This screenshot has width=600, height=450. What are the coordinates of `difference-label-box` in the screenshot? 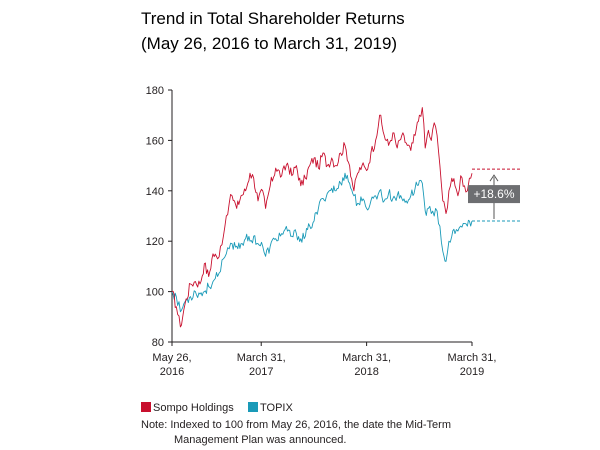 It's located at (494, 194).